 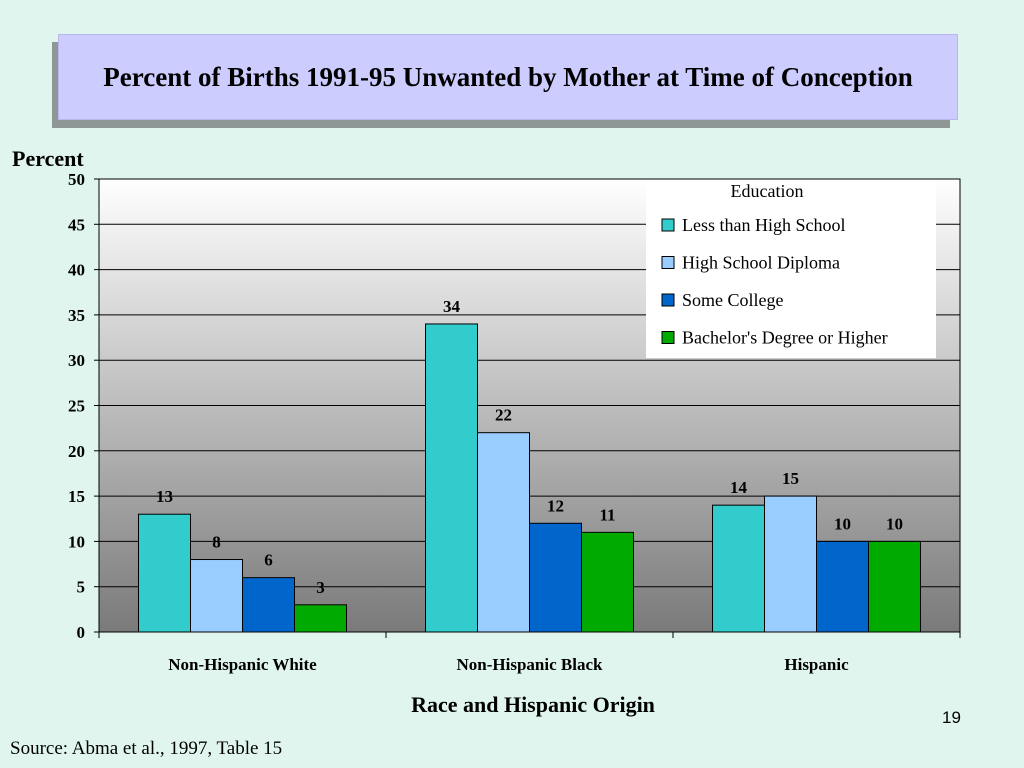 What do you see at coordinates (503, 415) in the screenshot?
I see `data-label: 22` at bounding box center [503, 415].